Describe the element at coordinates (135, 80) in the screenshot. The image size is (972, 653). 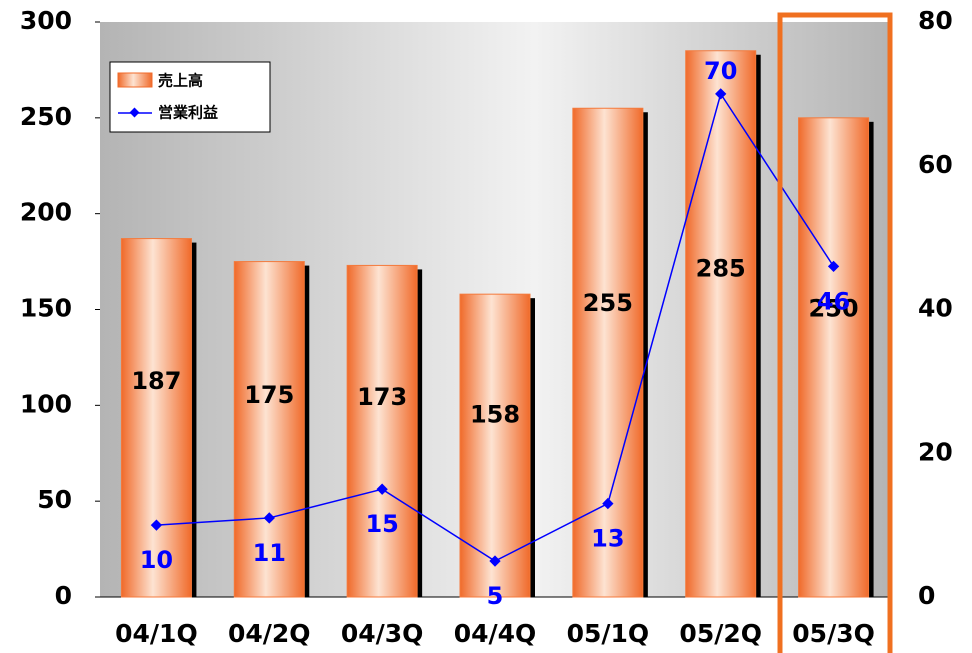
I see `legend-swatch-bar` at that location.